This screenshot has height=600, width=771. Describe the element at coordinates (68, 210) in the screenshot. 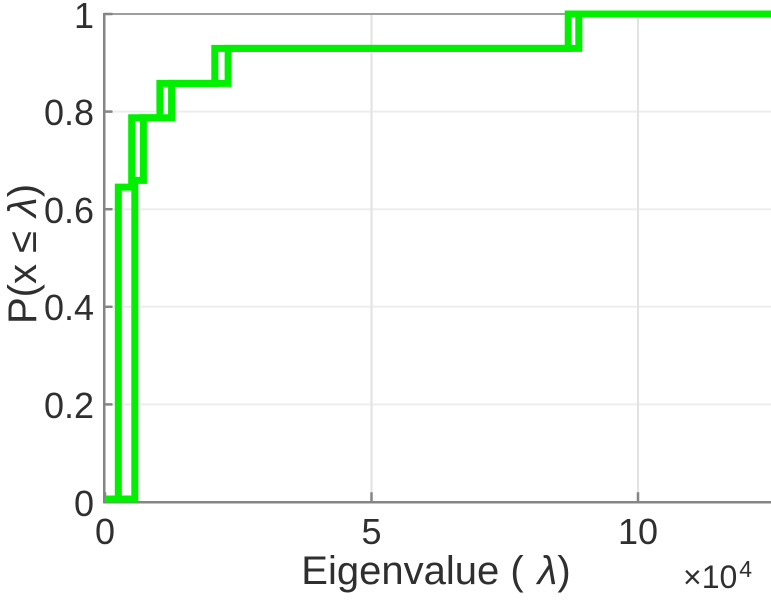

I see `y-tick-label: 0.6` at that location.